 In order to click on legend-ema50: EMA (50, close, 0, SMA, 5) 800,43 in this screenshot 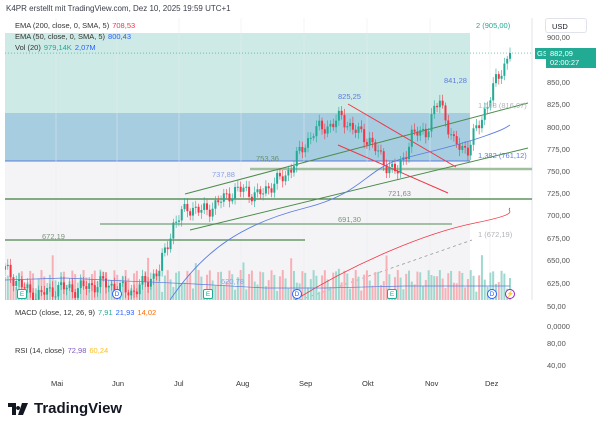, I will do `click(71, 36)`.